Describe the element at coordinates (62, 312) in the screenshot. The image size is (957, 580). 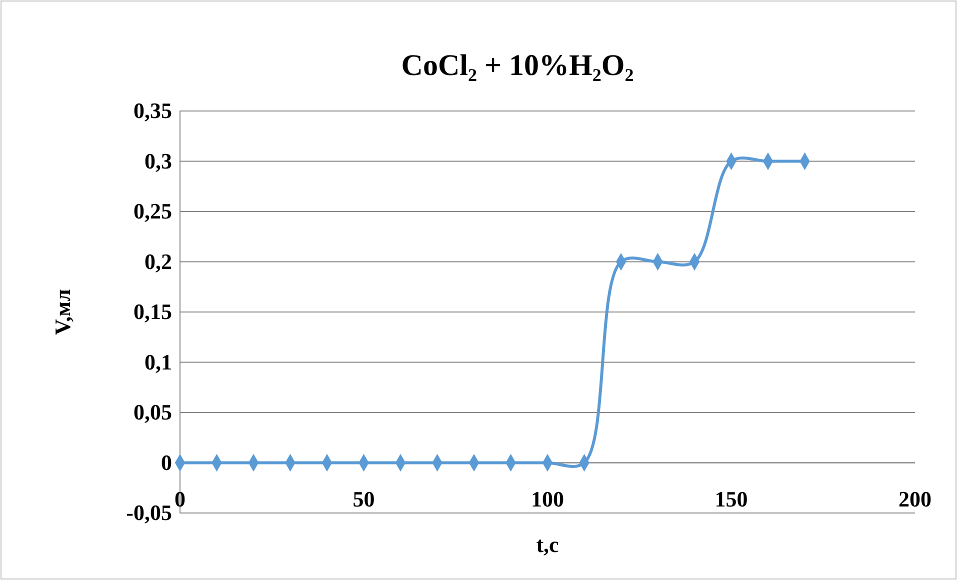
I see `y-axis-title: V,мл` at that location.